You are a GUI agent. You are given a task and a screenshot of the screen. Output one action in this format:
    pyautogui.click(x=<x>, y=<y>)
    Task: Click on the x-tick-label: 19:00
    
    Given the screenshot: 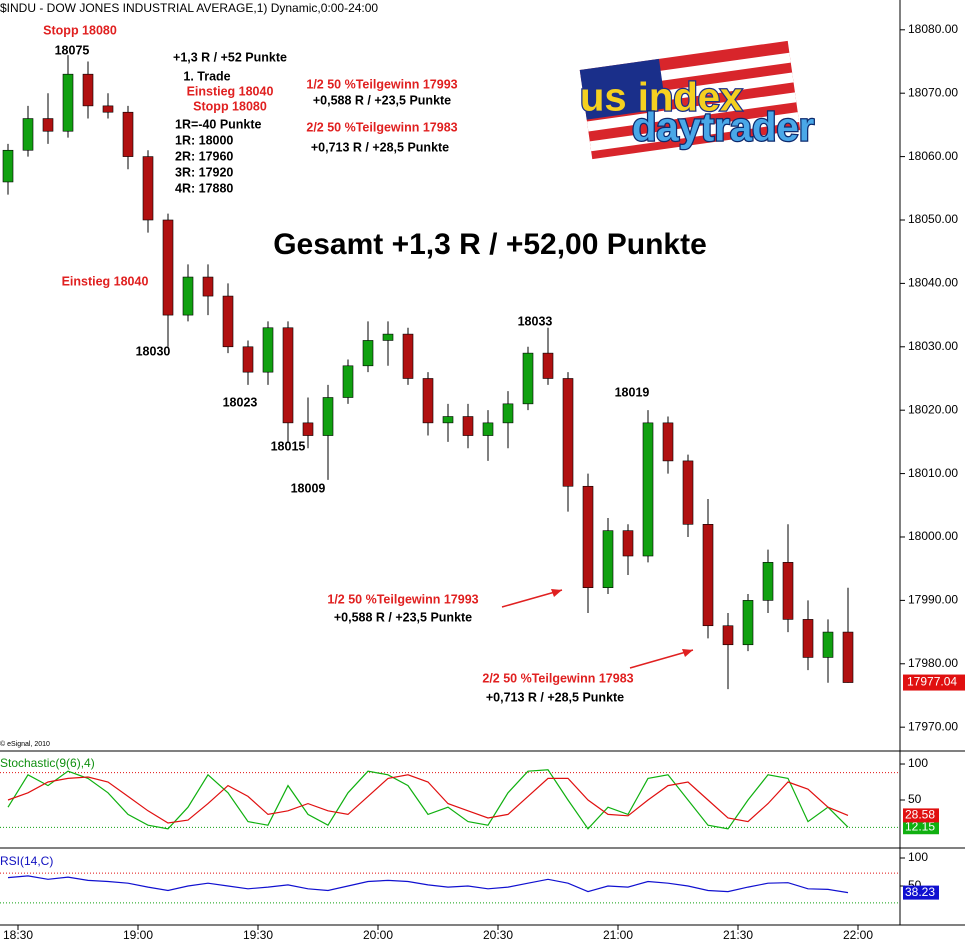 What is the action you would take?
    pyautogui.click(x=138, y=935)
    